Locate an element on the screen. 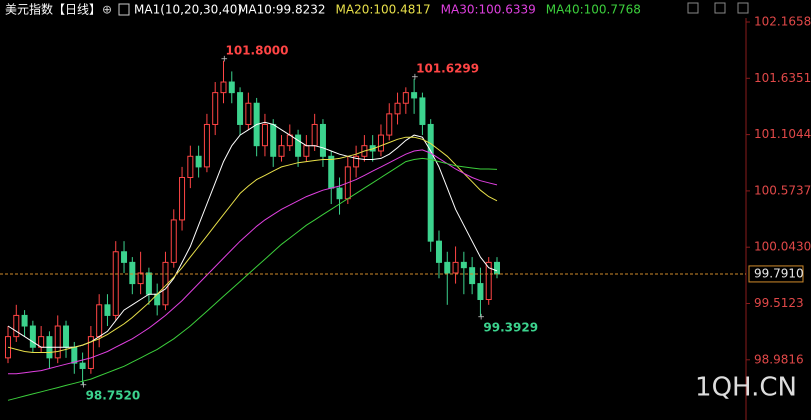 The image size is (811, 420). current-price-box is located at coordinates (776, 274).